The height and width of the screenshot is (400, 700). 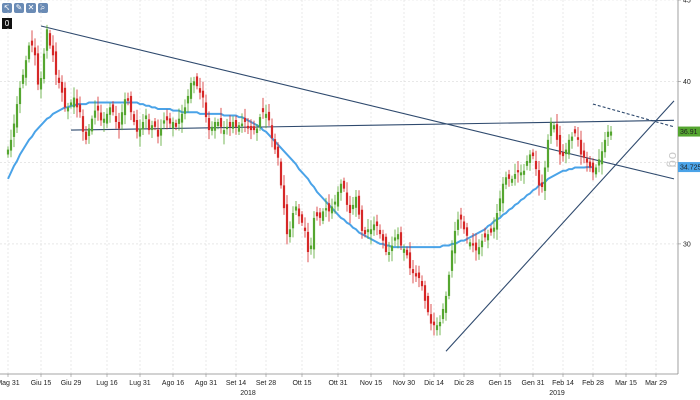 I want to click on x-tick-label: Feb 14, so click(x=563, y=383).